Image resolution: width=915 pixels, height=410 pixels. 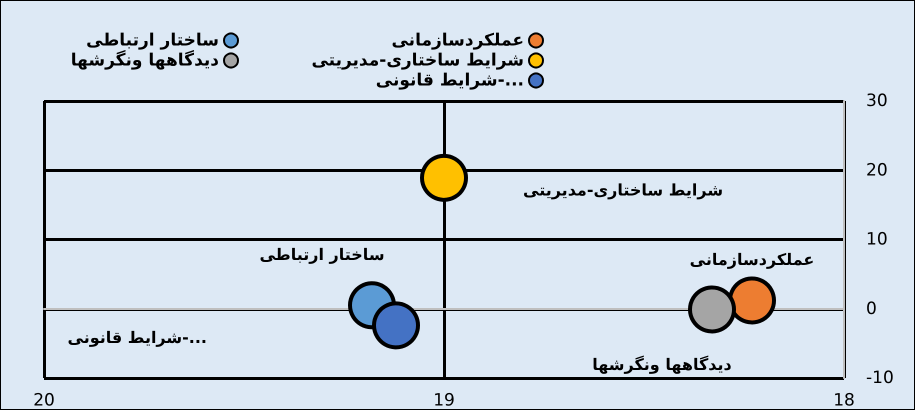 I want to click on y-tick-label: 30, so click(x=877, y=101).